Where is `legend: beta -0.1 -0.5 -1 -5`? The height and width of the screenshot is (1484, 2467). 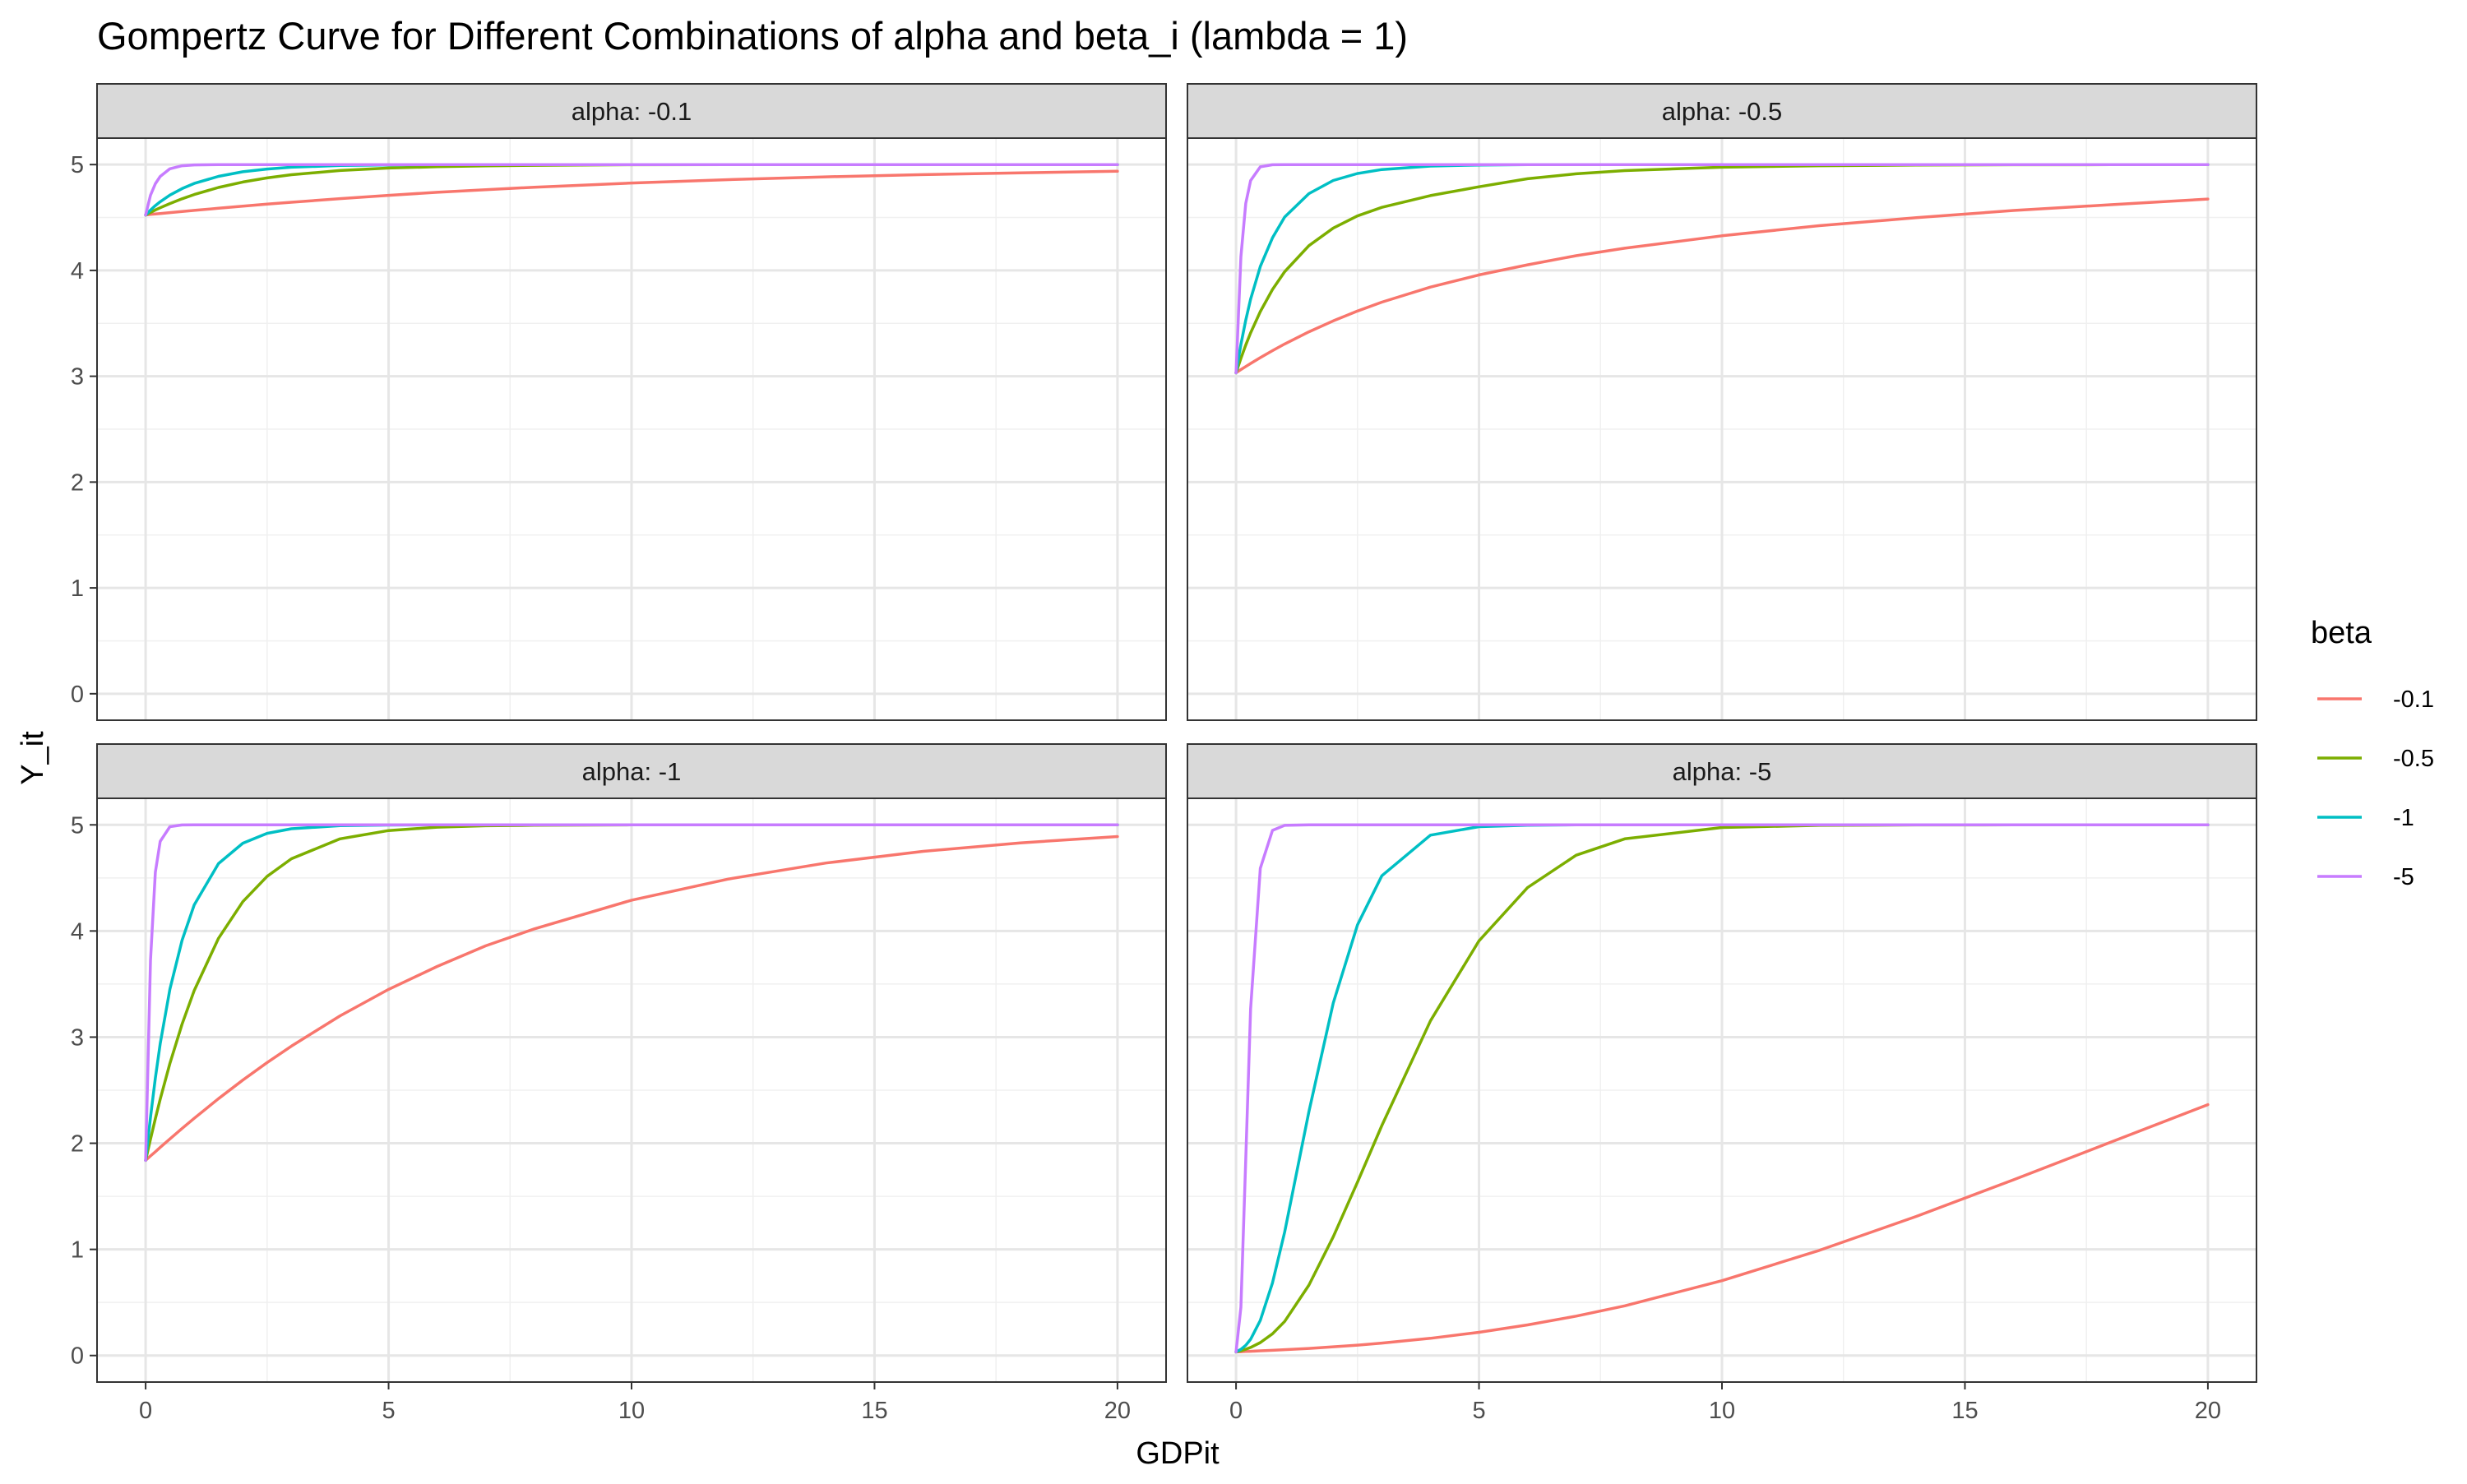 legend: beta -0.1 -0.5 -1 -5 is located at coordinates (2373, 753).